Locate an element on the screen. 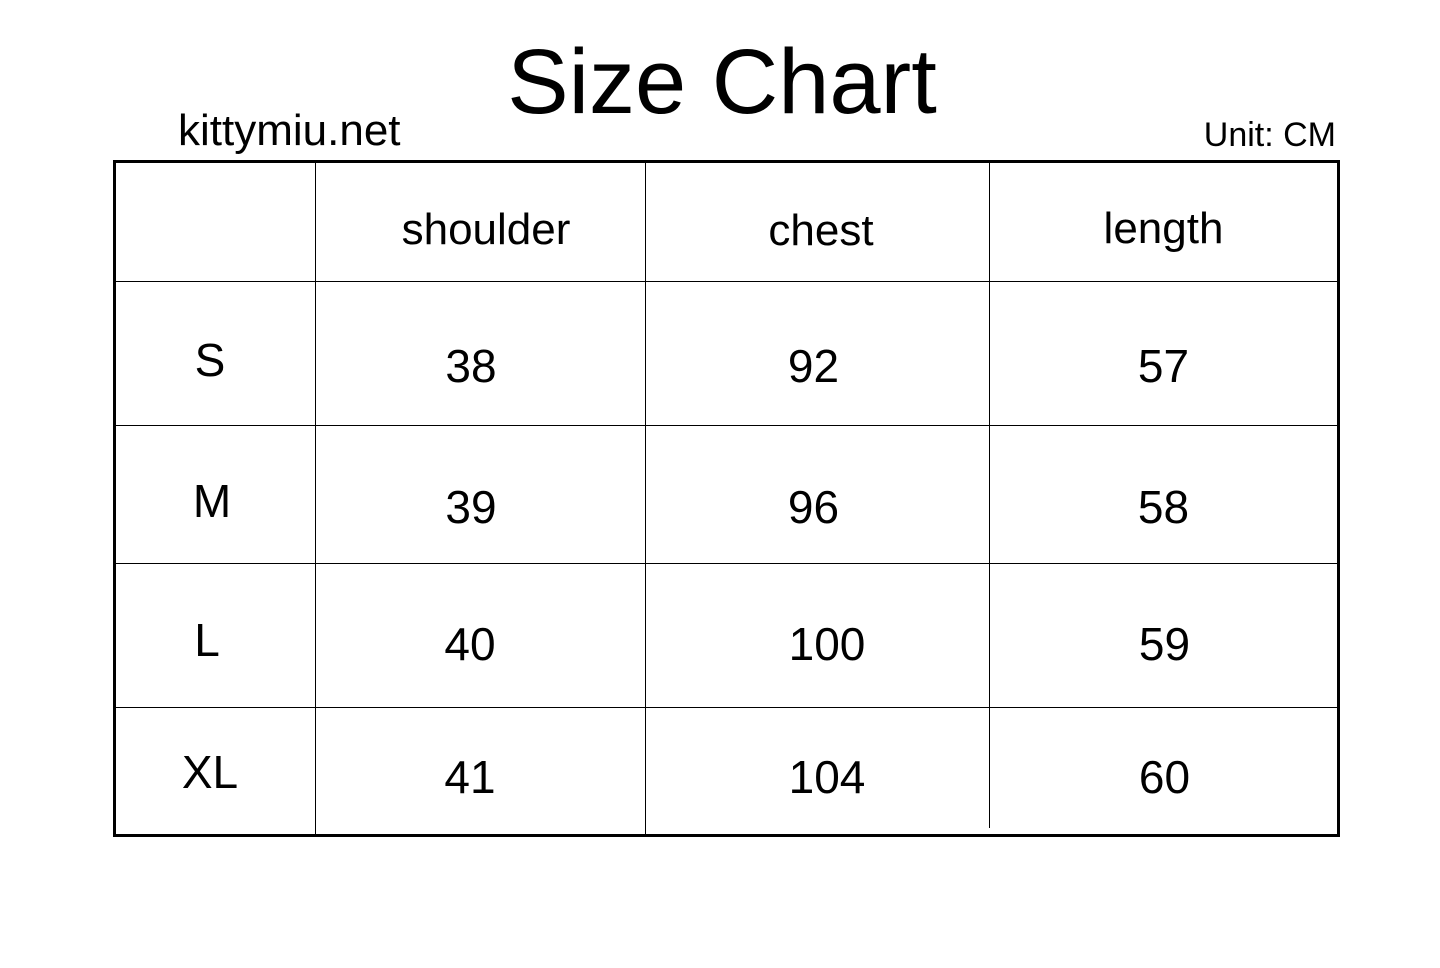 This screenshot has width=1440, height=968. value-cell: 38 is located at coordinates (471, 366).